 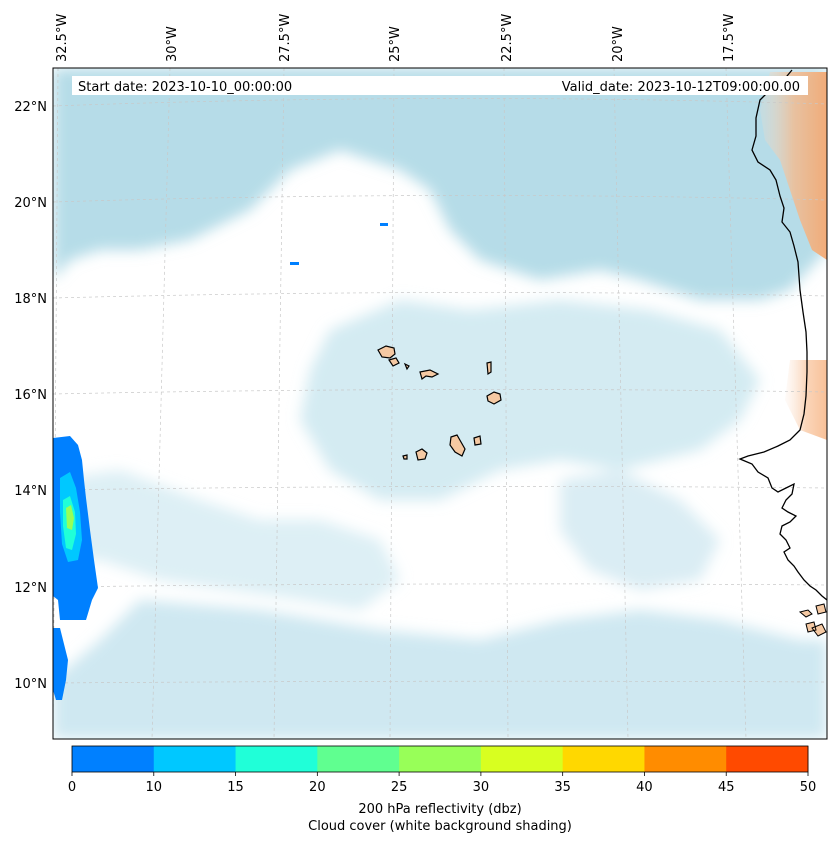 What do you see at coordinates (640, 530) in the screenshot?
I see `cloud-patch-east` at bounding box center [640, 530].